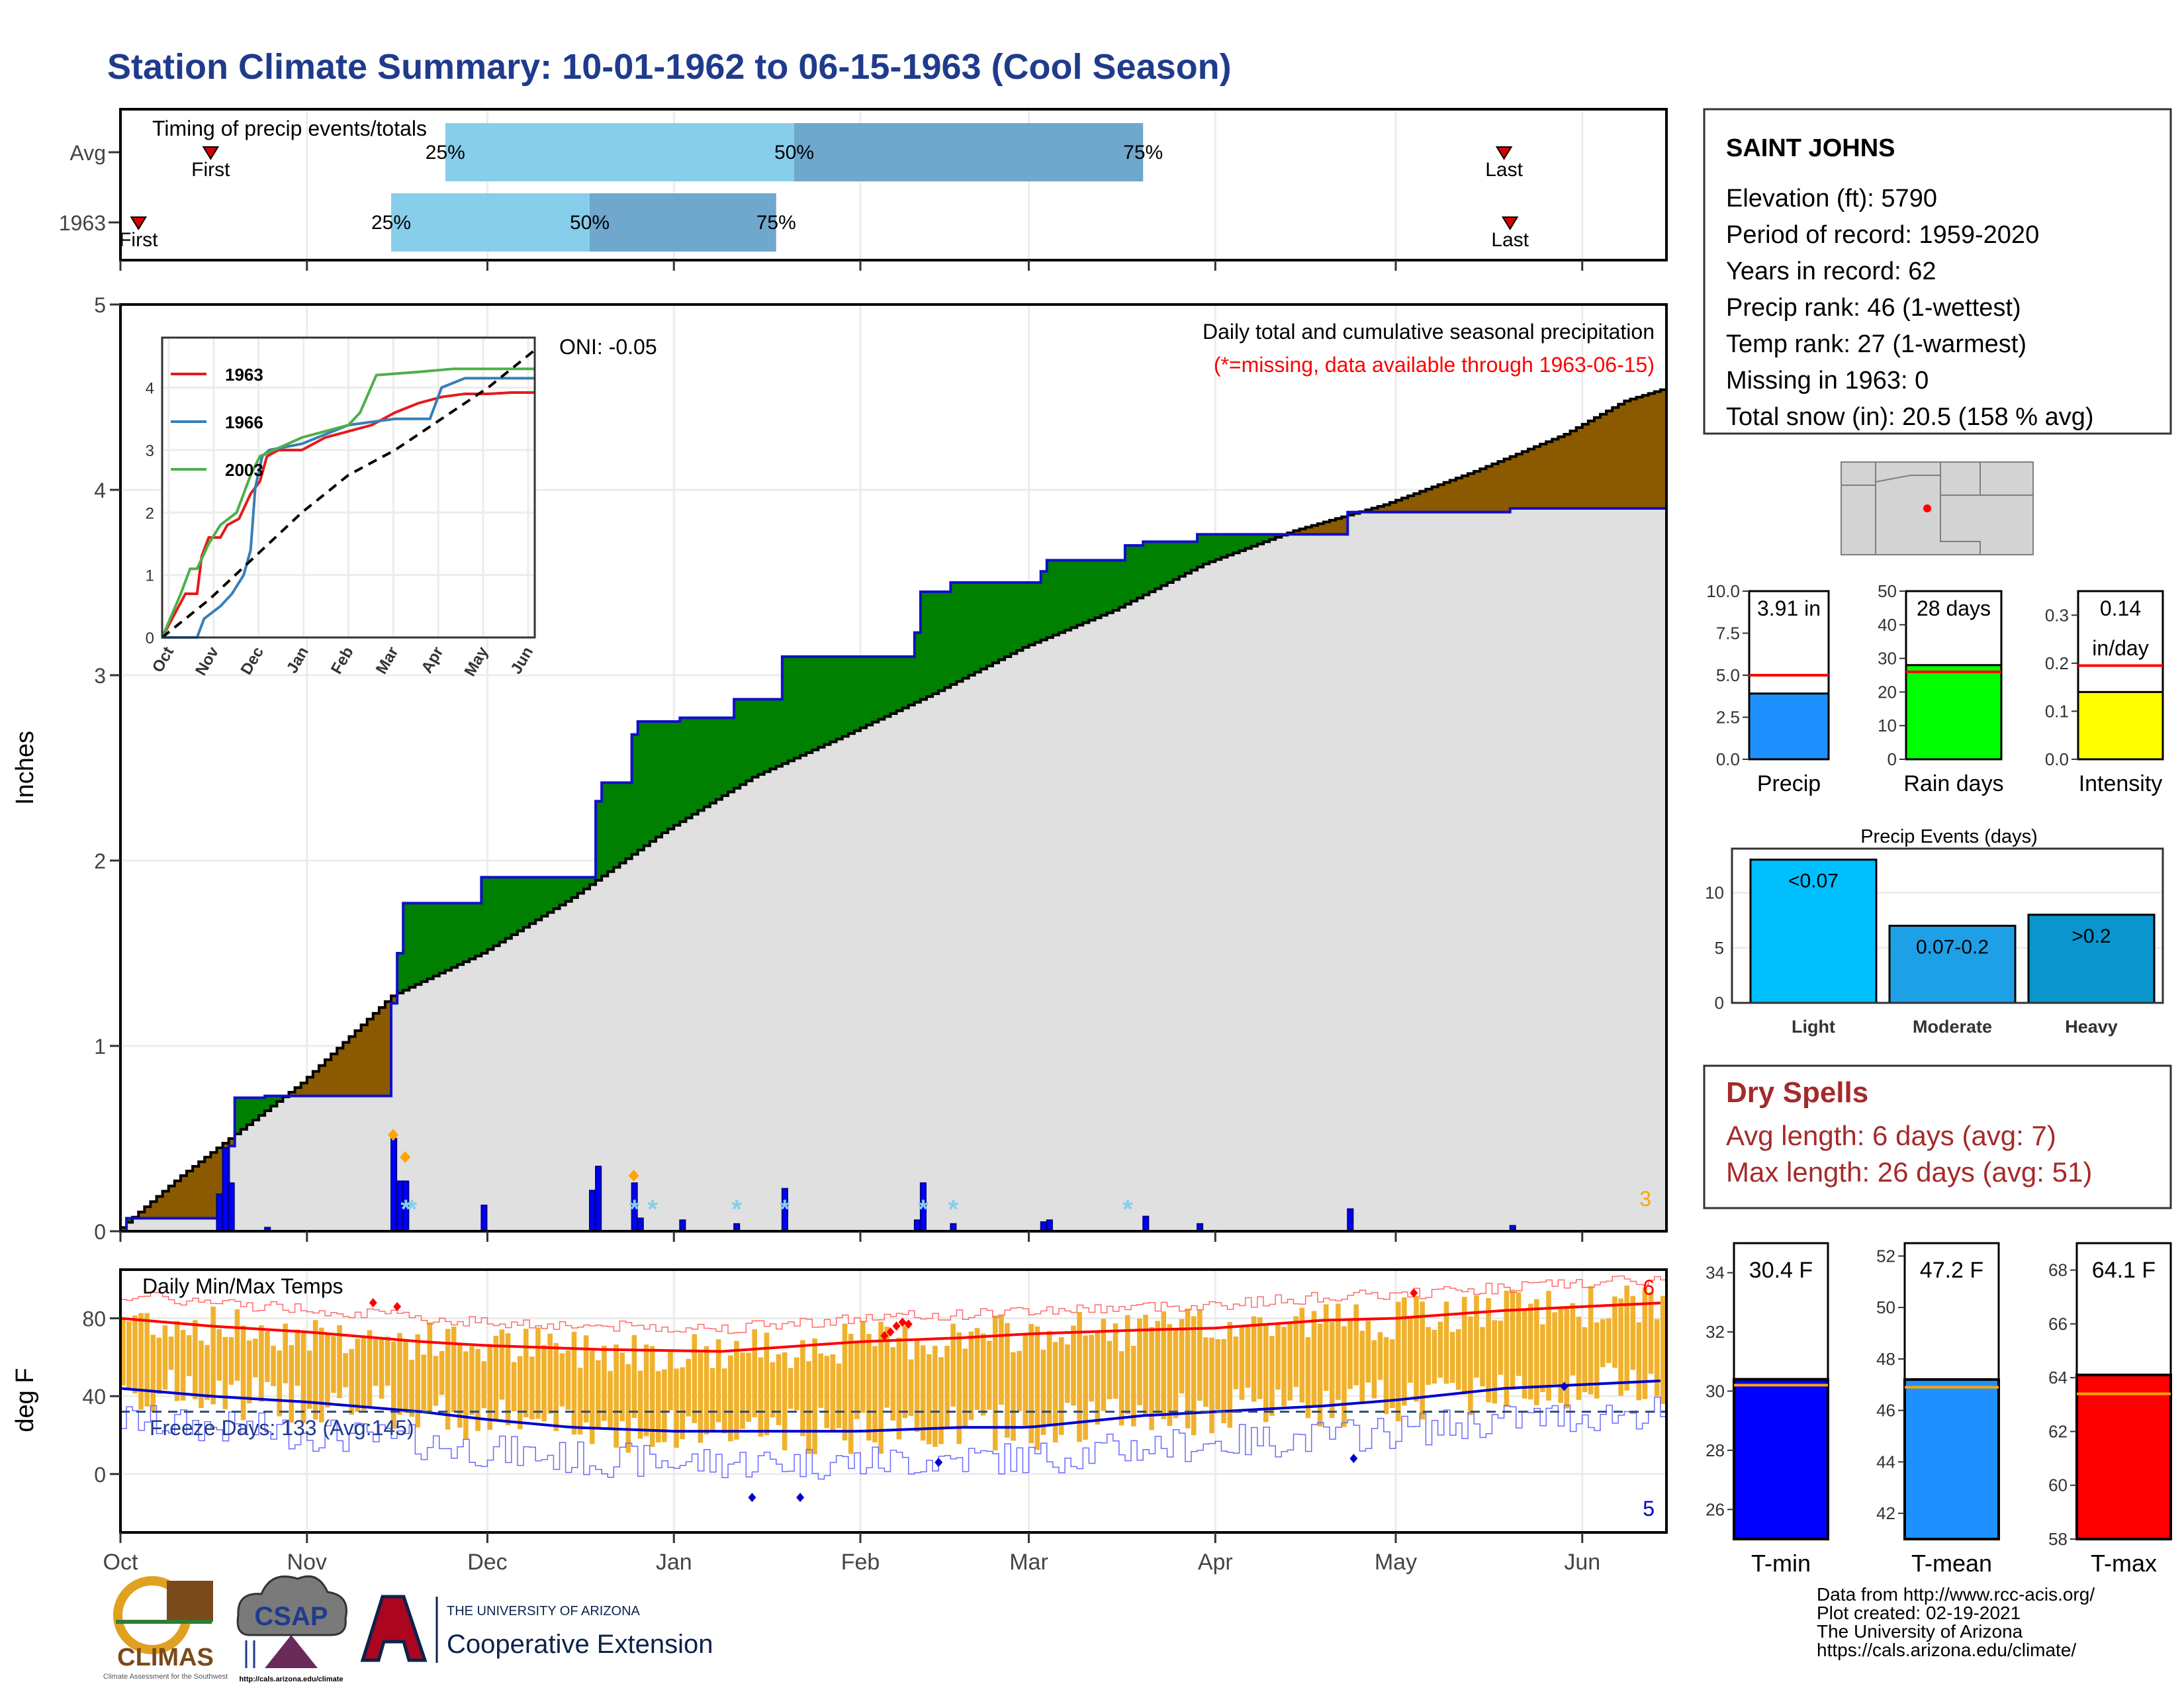 The height and width of the screenshot is (1688, 2184). Describe the element at coordinates (633, 1176) in the screenshot. I see `record-precip-marker` at that location.